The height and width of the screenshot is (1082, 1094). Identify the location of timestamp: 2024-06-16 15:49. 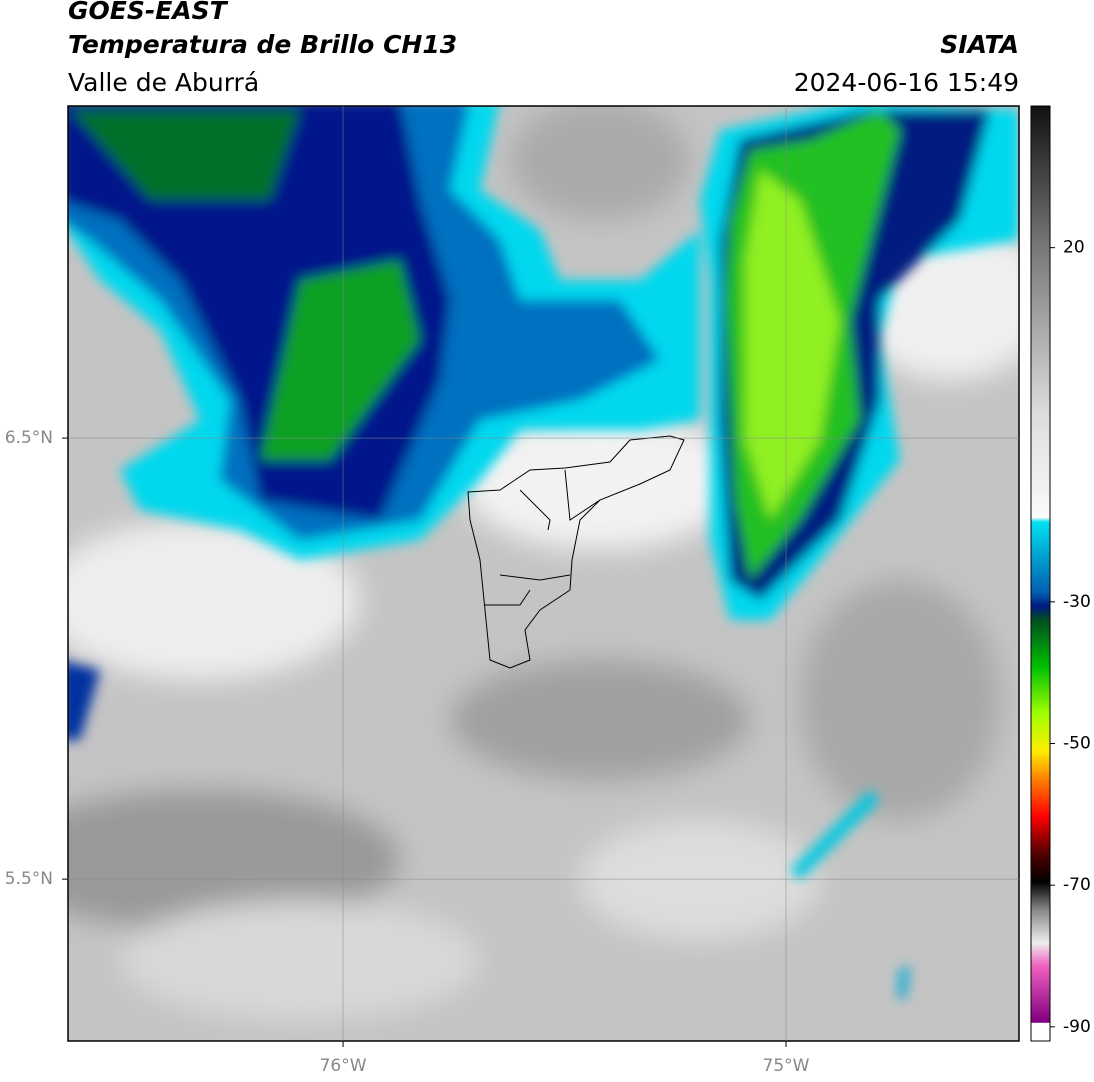
(906, 82).